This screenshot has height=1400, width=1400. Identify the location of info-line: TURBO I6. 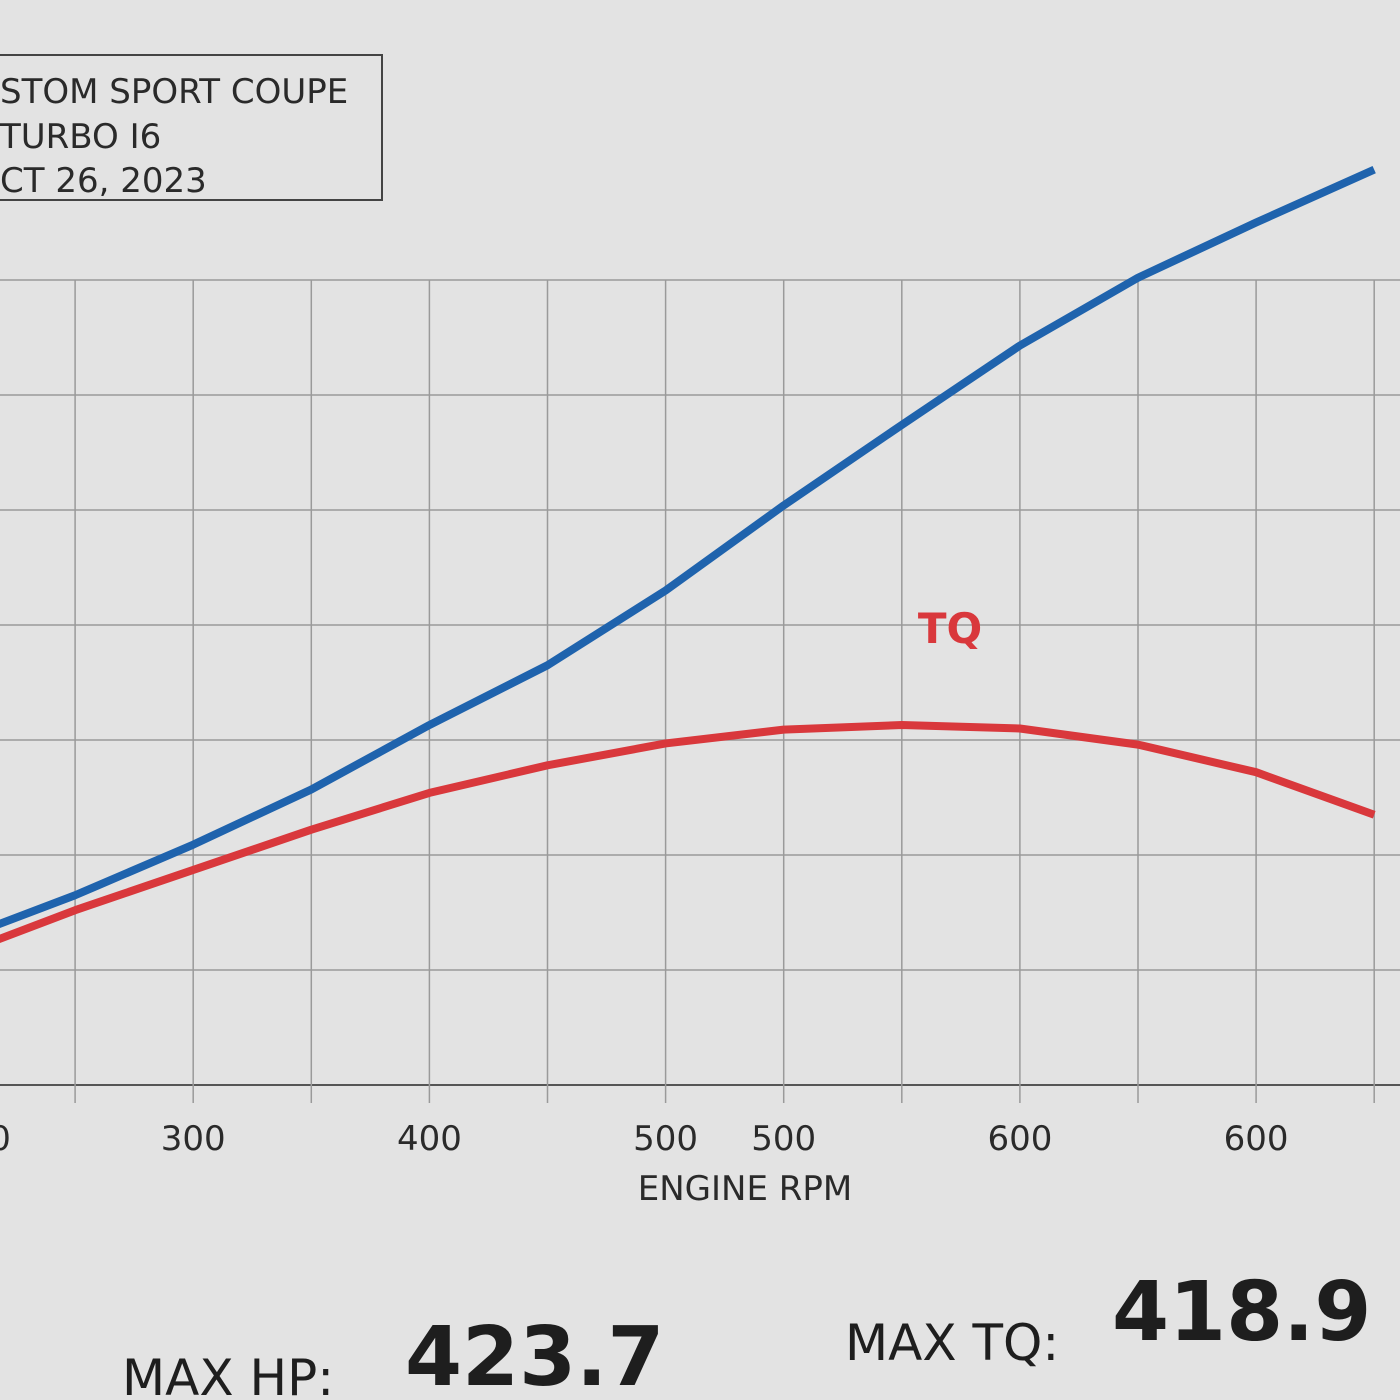
(80, 137).